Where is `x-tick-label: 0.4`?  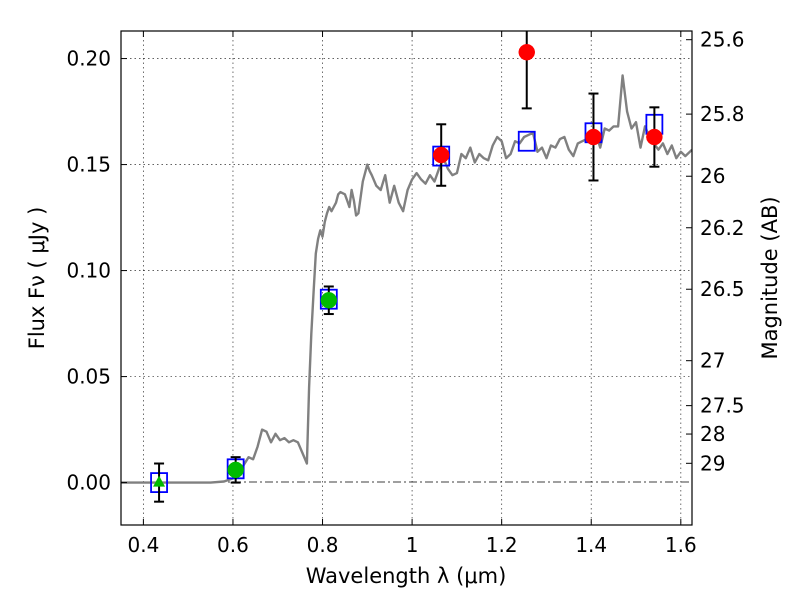
x-tick-label: 0.4 is located at coordinates (143, 545).